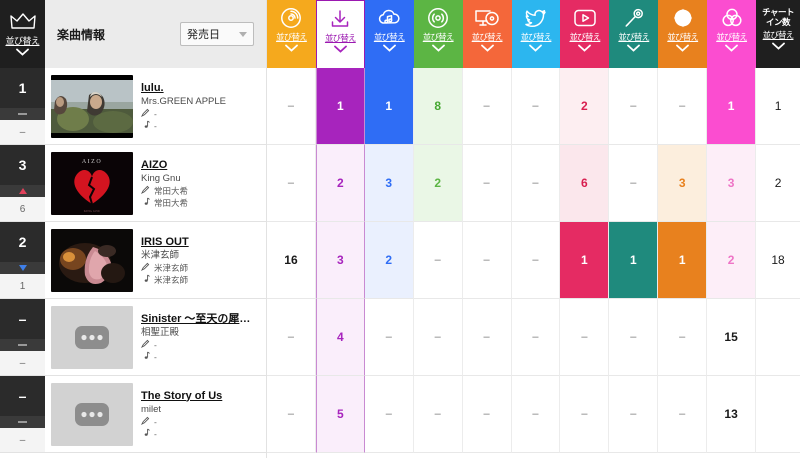  I want to click on play-box-icon, so click(585, 18).